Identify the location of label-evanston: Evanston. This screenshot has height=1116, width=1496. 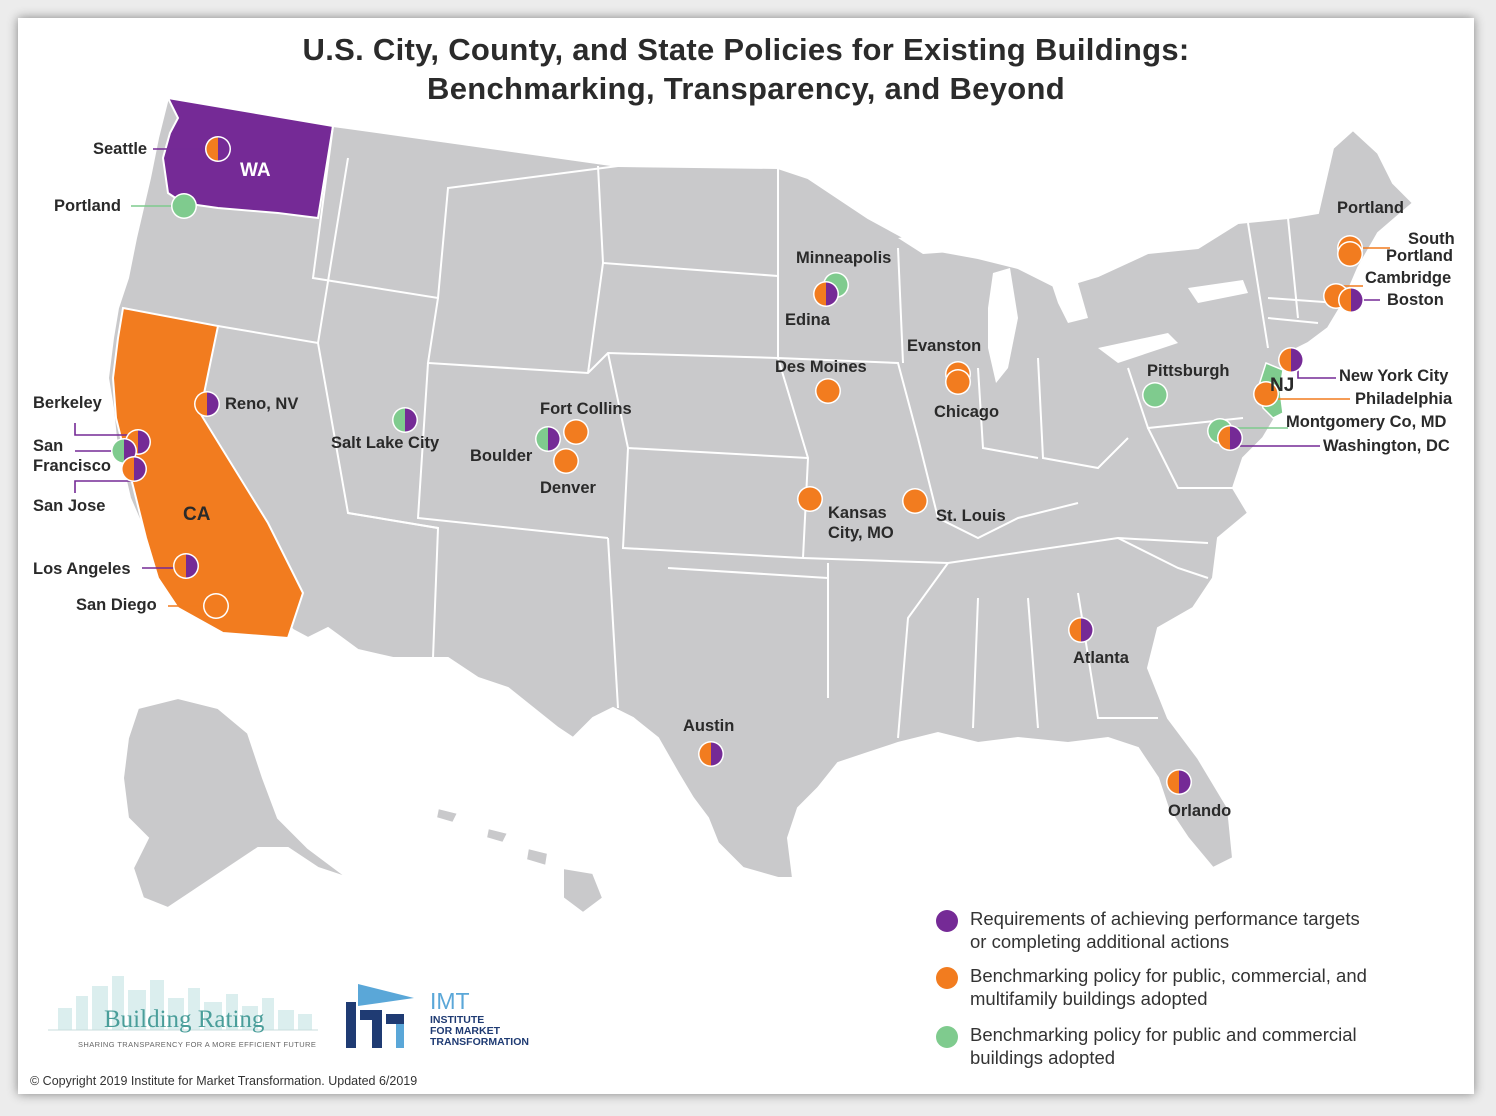
(944, 346).